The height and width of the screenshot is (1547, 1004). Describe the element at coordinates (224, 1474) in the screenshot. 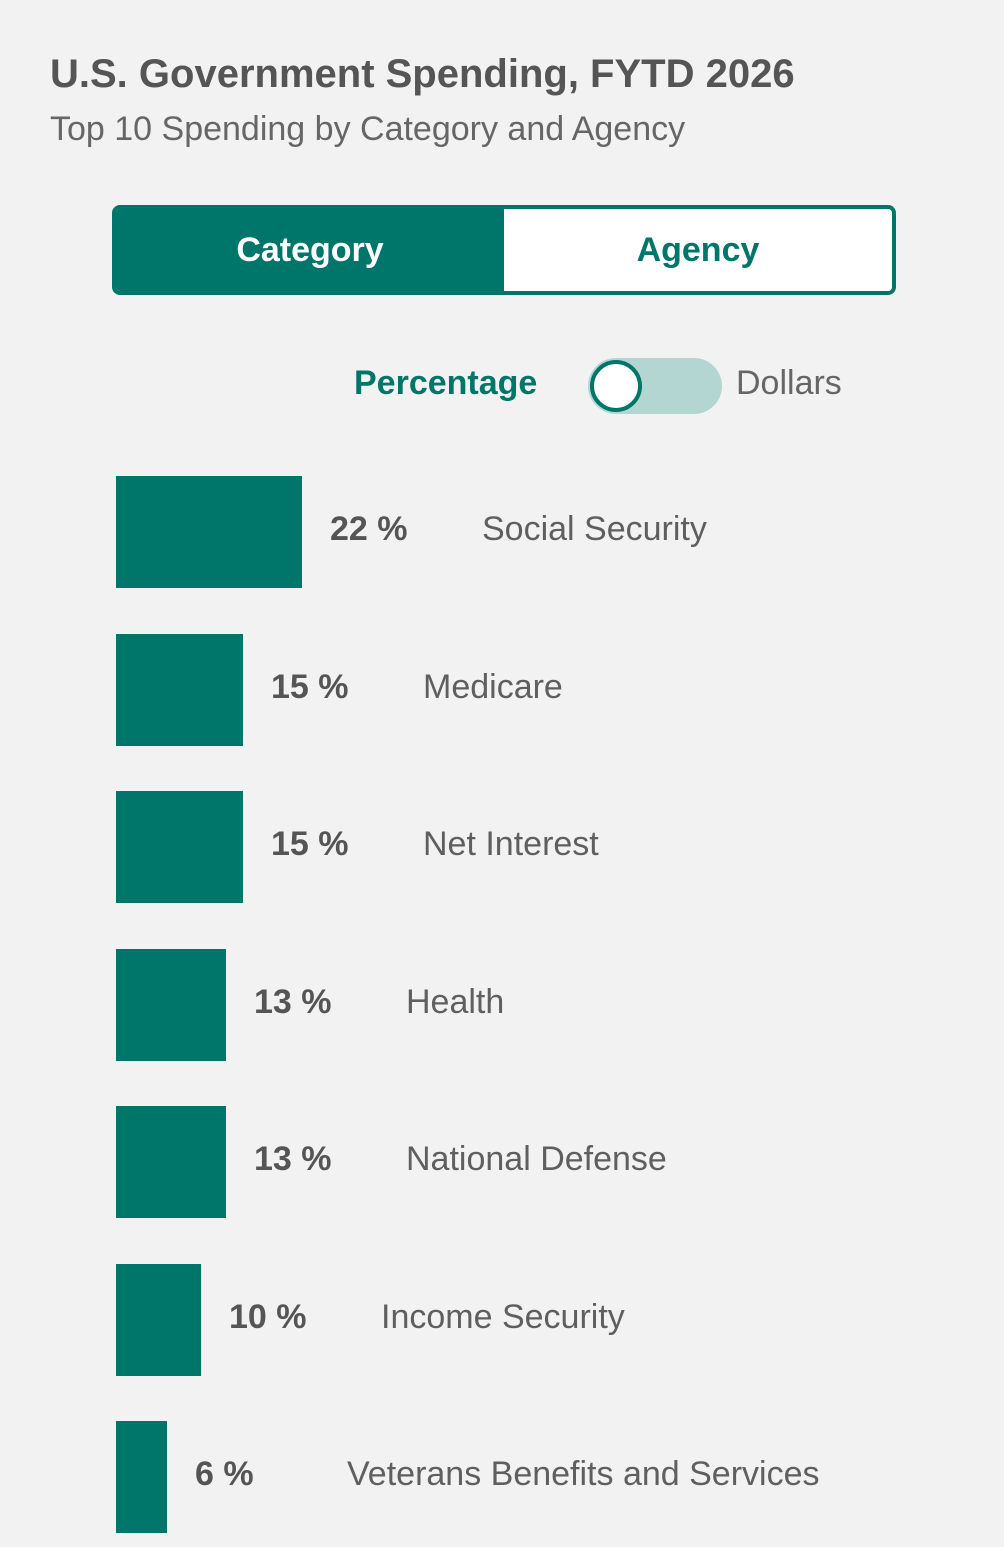

I see `bar-value-label: 6 %` at that location.